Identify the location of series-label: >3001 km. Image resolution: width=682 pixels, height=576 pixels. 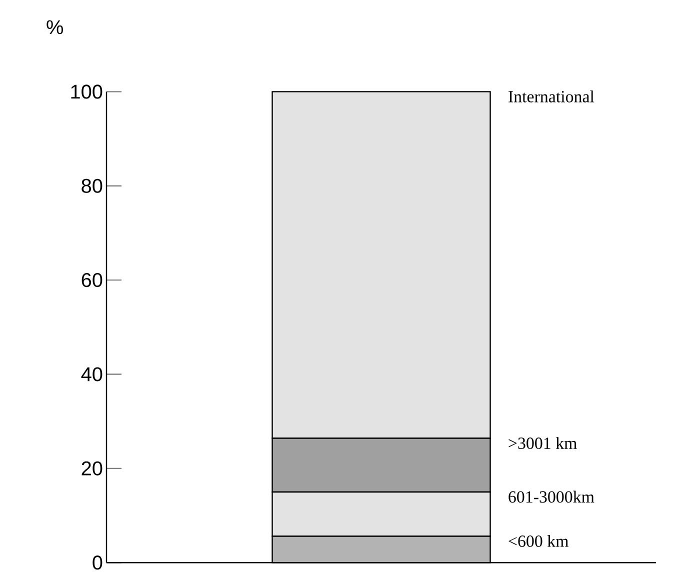
(542, 443).